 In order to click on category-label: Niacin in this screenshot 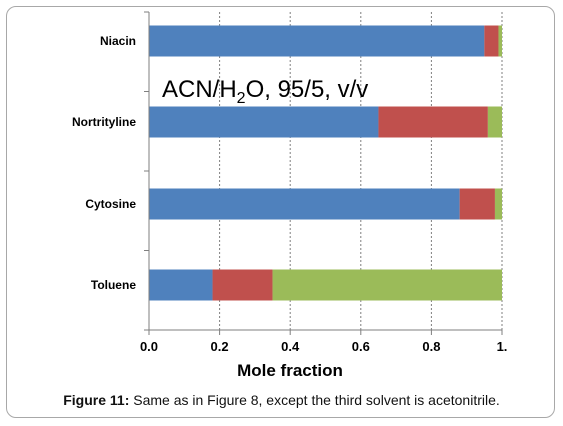, I will do `click(118, 41)`.